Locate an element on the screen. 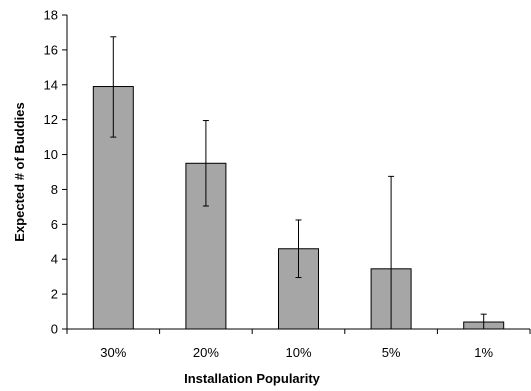 The height and width of the screenshot is (391, 531). y-ticks-group: 0 2 4 6 8 10 12 14 16 18 is located at coordinates (55, 172).